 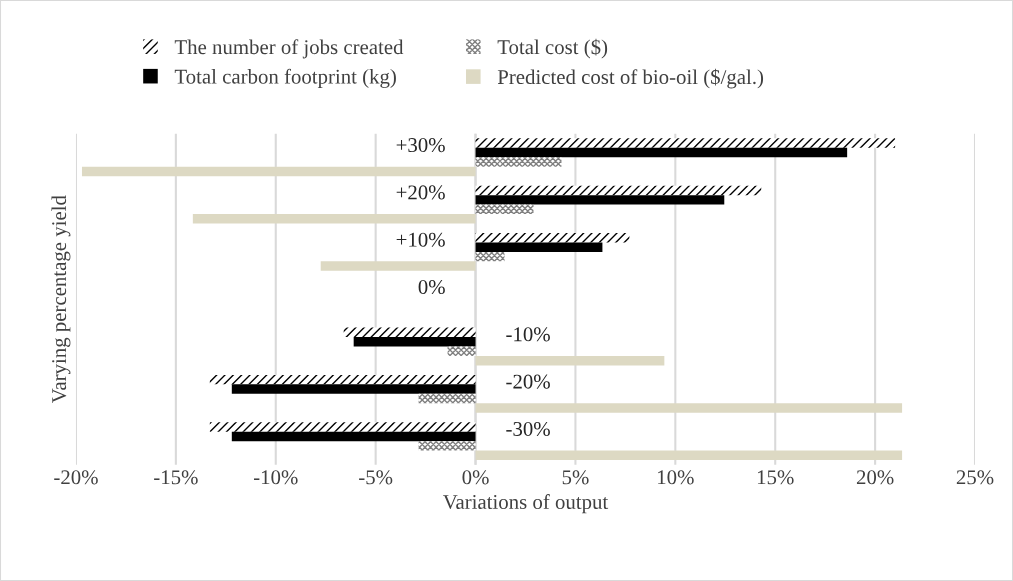 I want to click on x-tick-label: -15%, so click(x=176, y=477).